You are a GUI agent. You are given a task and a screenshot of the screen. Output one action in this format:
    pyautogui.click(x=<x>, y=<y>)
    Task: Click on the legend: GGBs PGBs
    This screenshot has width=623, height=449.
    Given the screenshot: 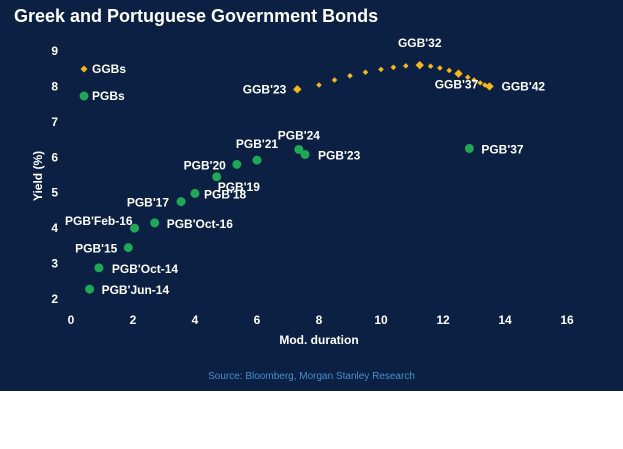 What is the action you would take?
    pyautogui.click(x=102, y=82)
    